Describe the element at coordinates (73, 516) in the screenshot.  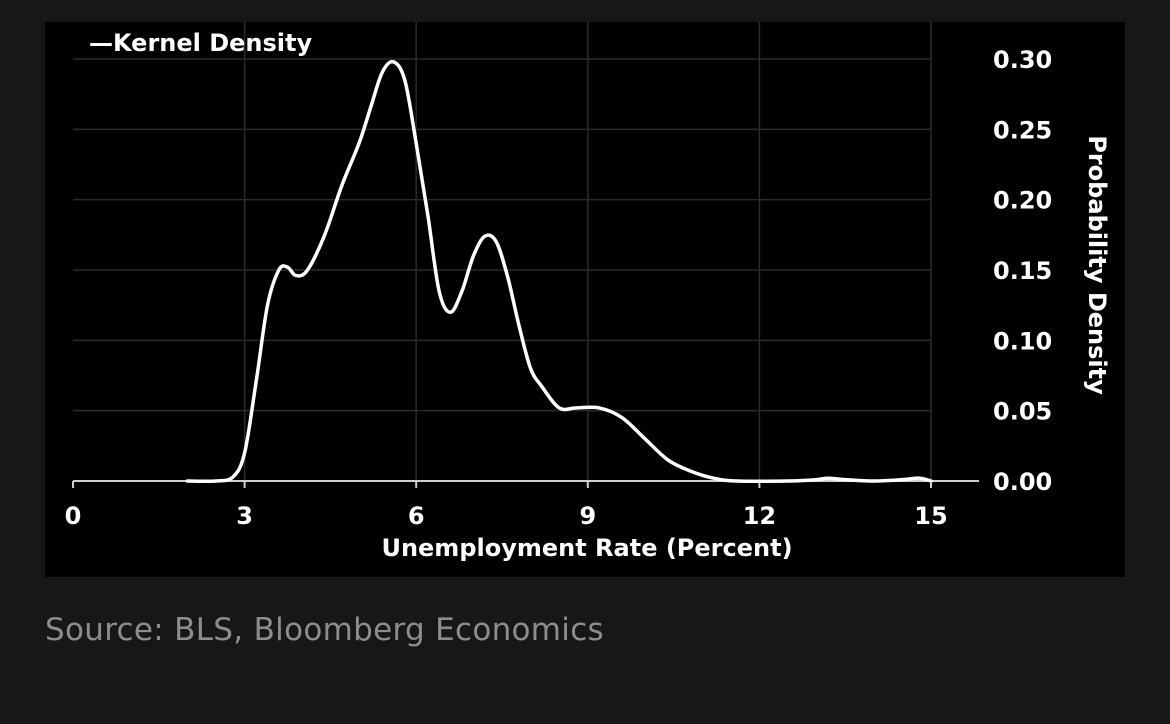
I see `x-tick-label: 0` at that location.